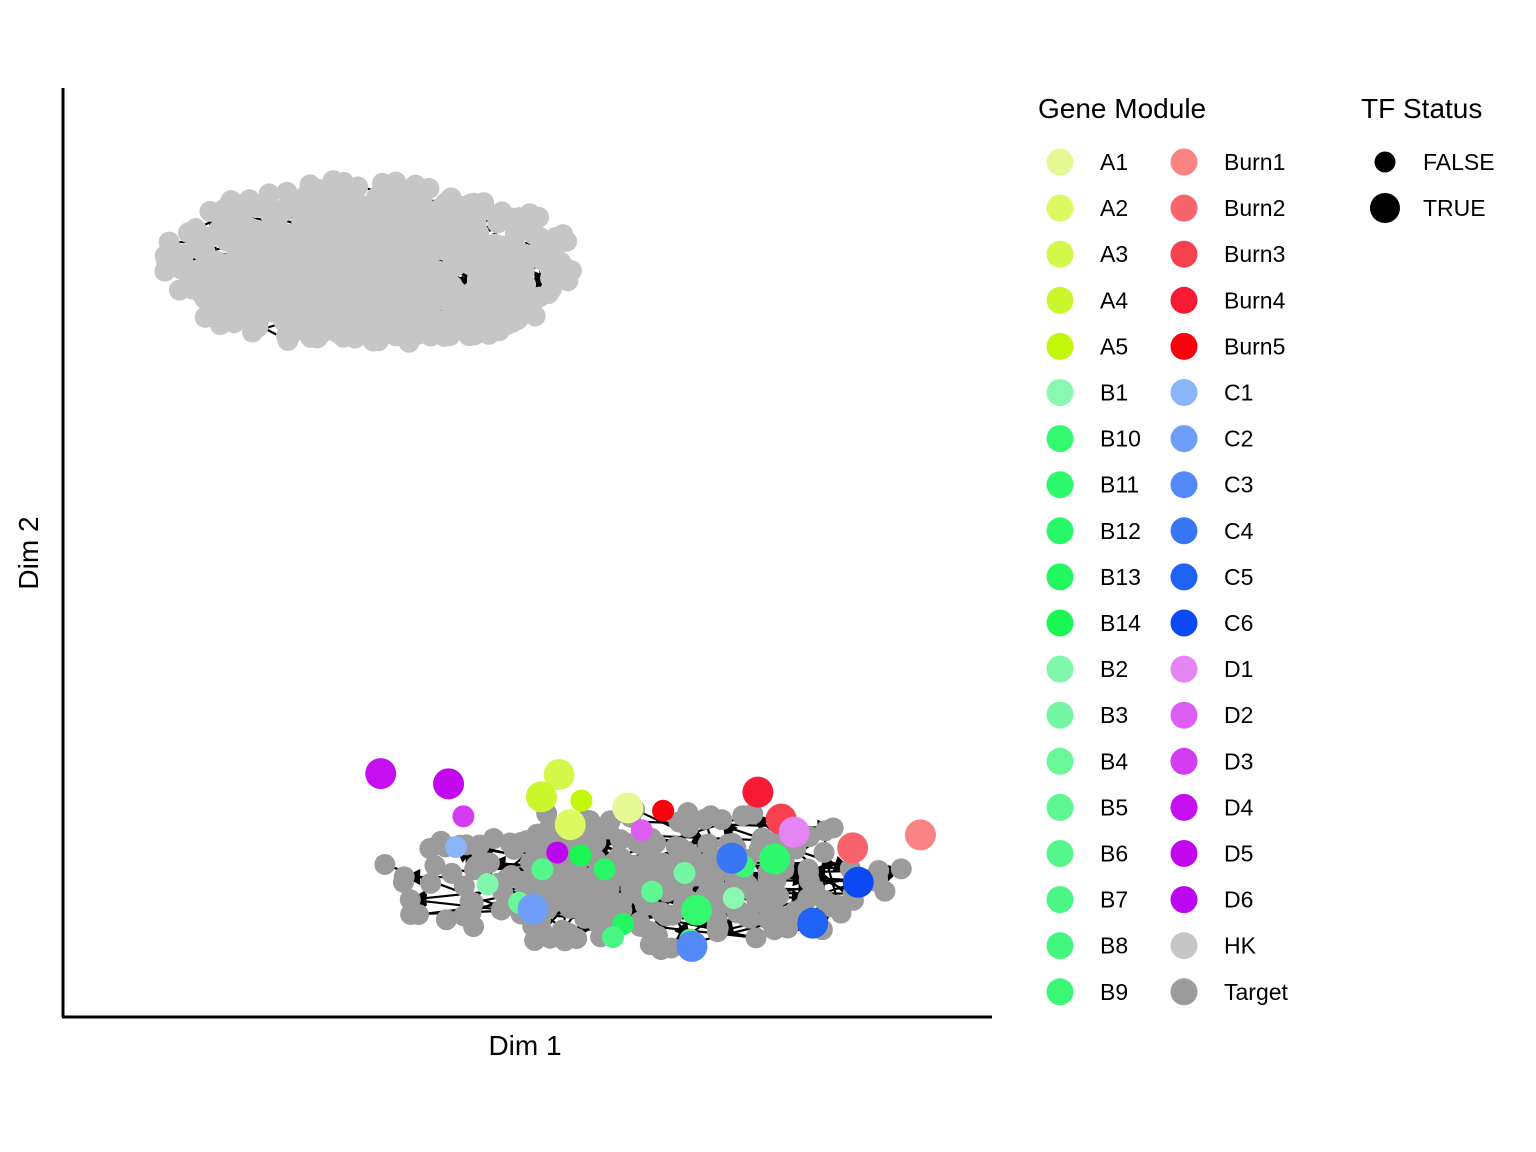 This screenshot has width=1536, height=1152. What do you see at coordinates (1211, 715) in the screenshot?
I see `legend-item-d2: D2` at bounding box center [1211, 715].